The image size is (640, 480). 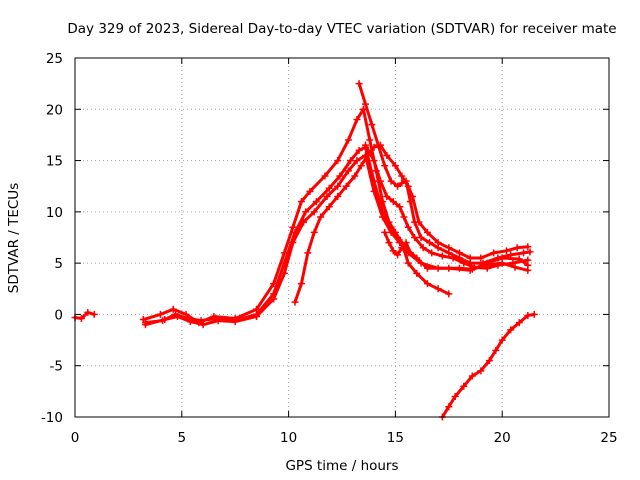 I want to click on x-tick-label: 5, so click(x=182, y=438).